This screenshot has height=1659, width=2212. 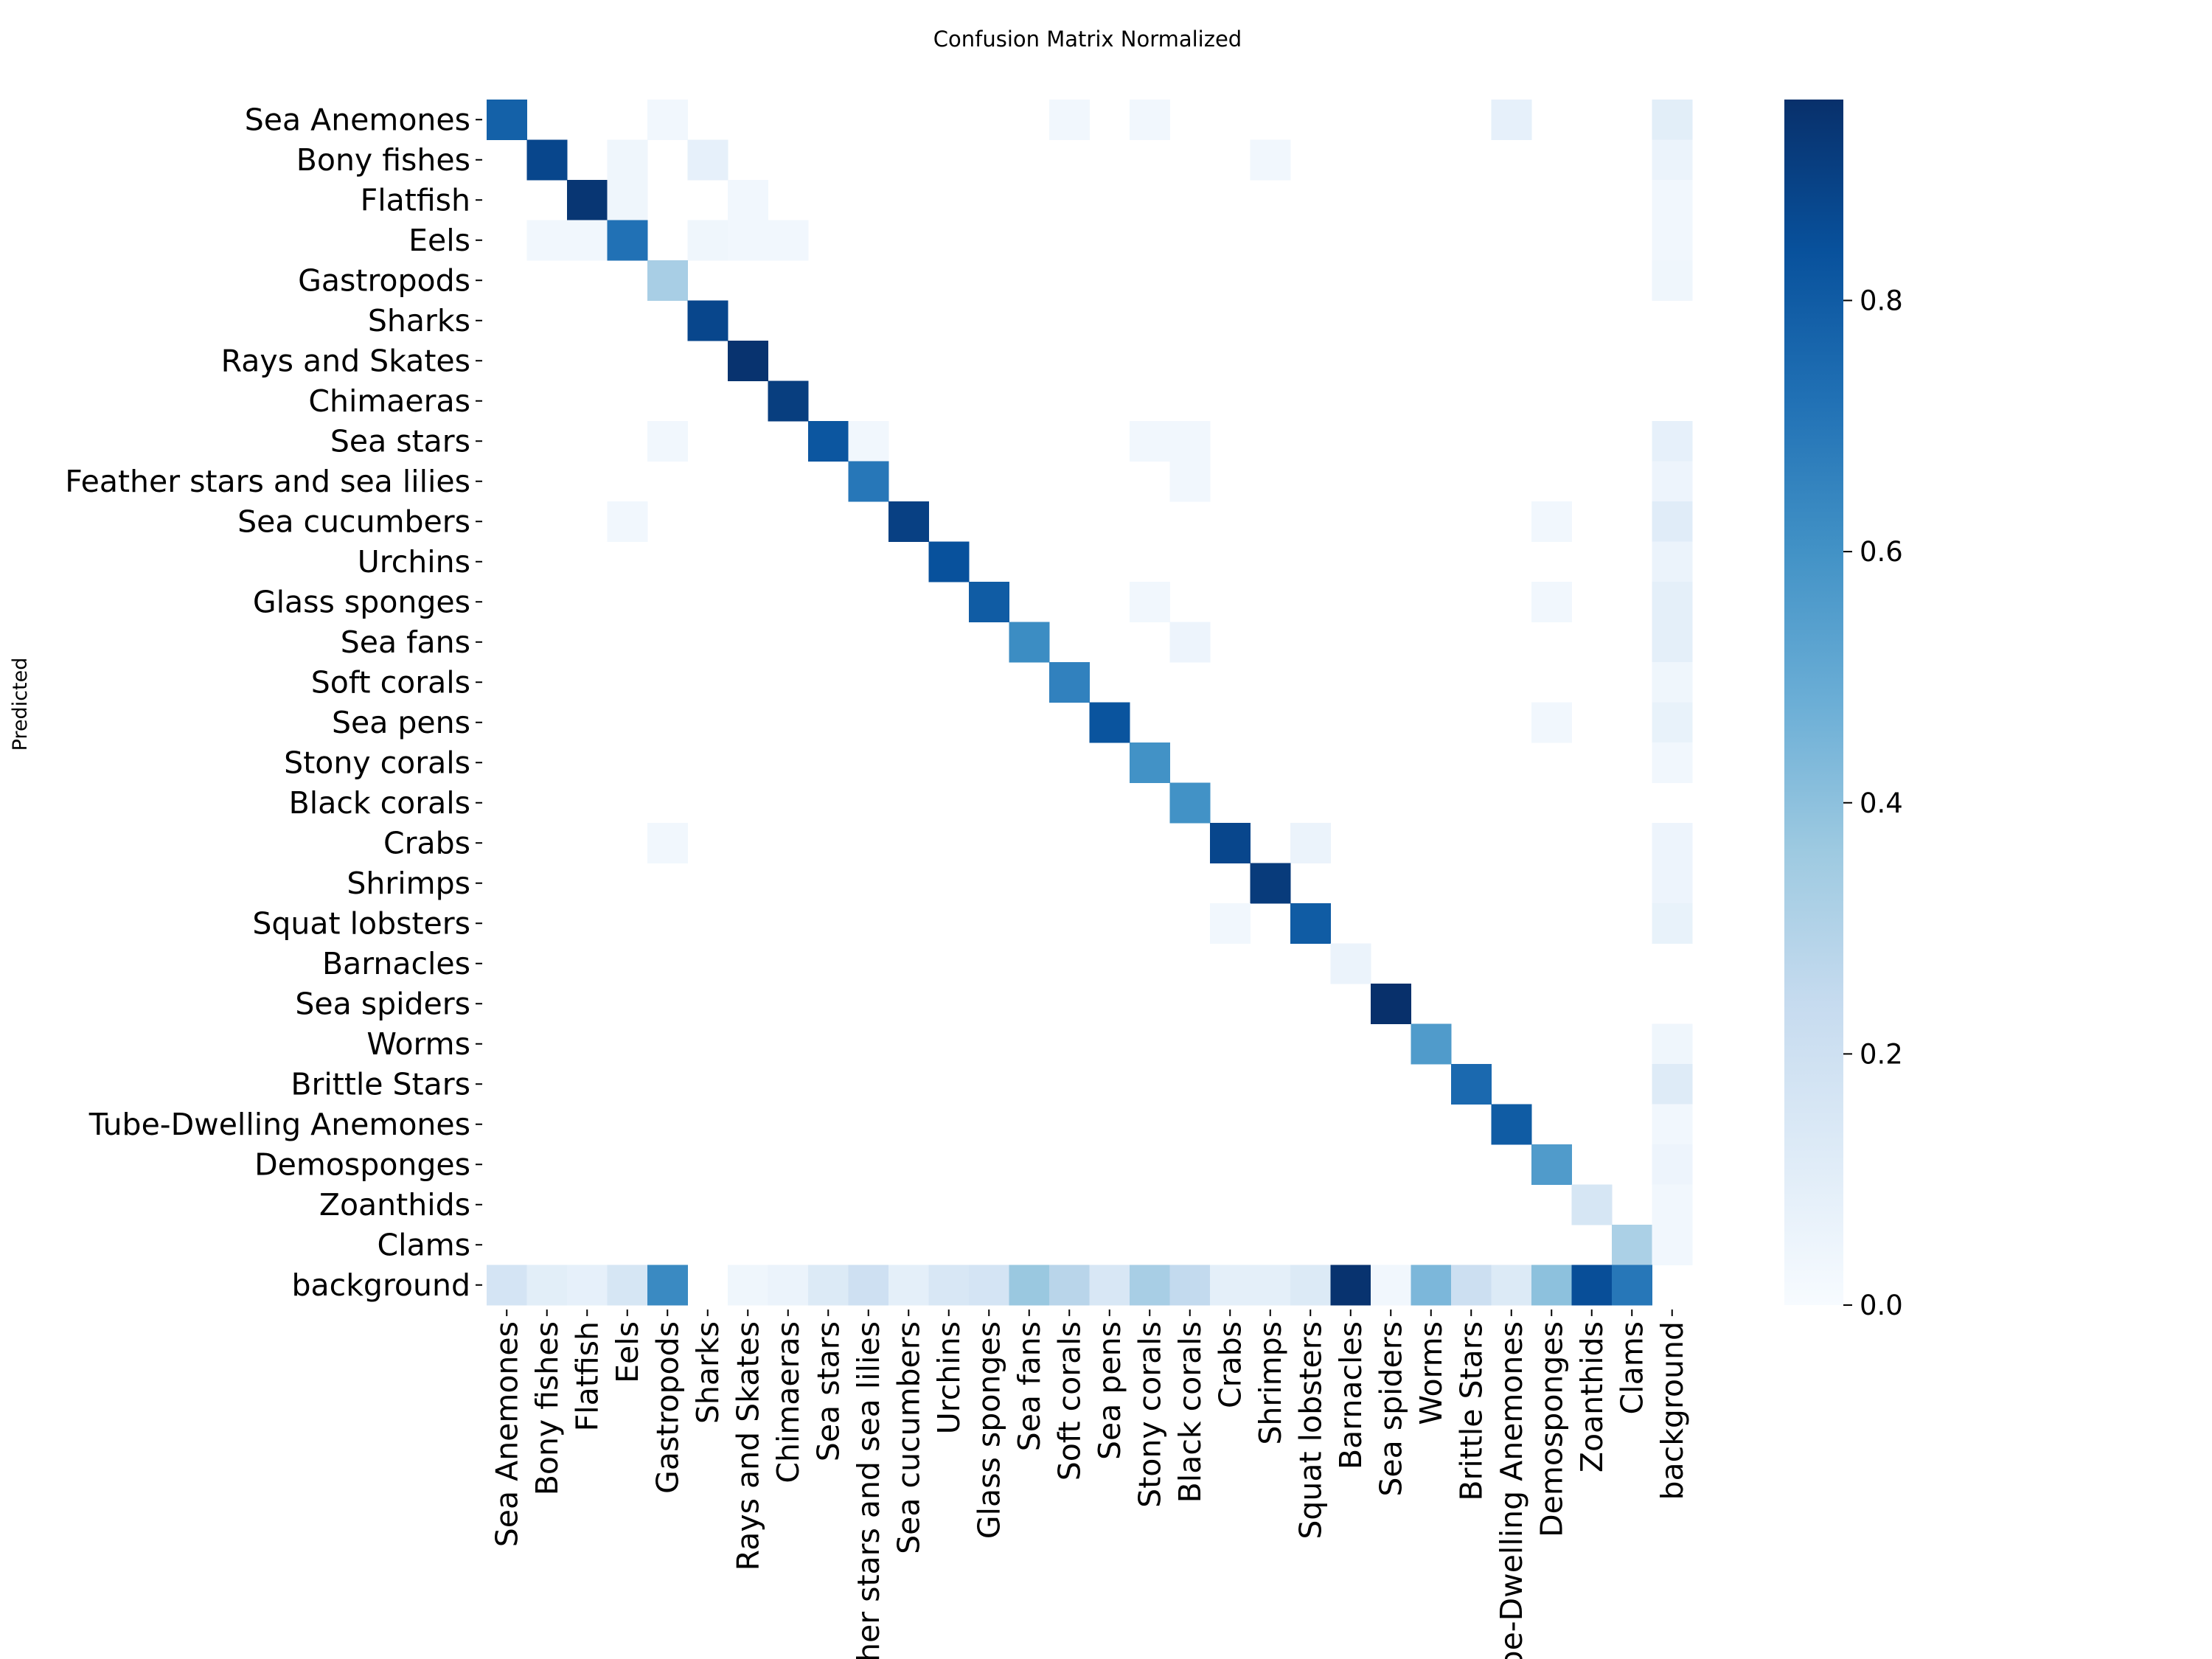 What do you see at coordinates (267, 481) in the screenshot?
I see `y-tick-label: Feather stars and sea lilies` at bounding box center [267, 481].